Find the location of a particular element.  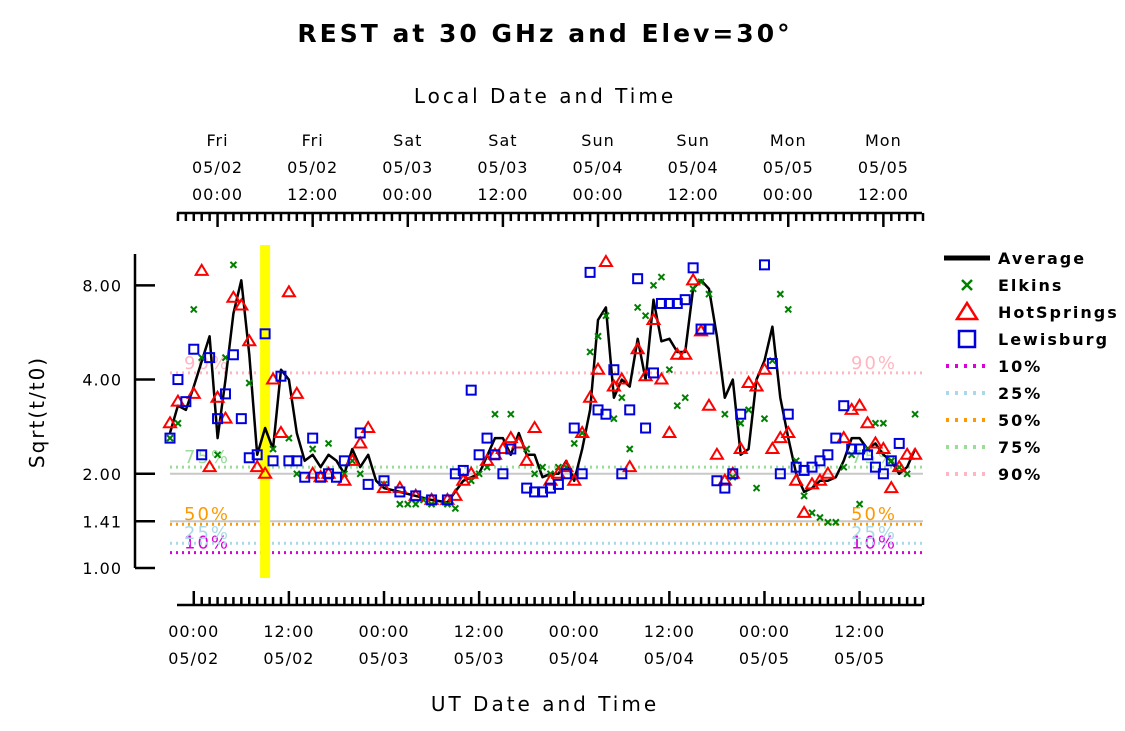

y-tick-label: 4.00 is located at coordinates (102, 380).